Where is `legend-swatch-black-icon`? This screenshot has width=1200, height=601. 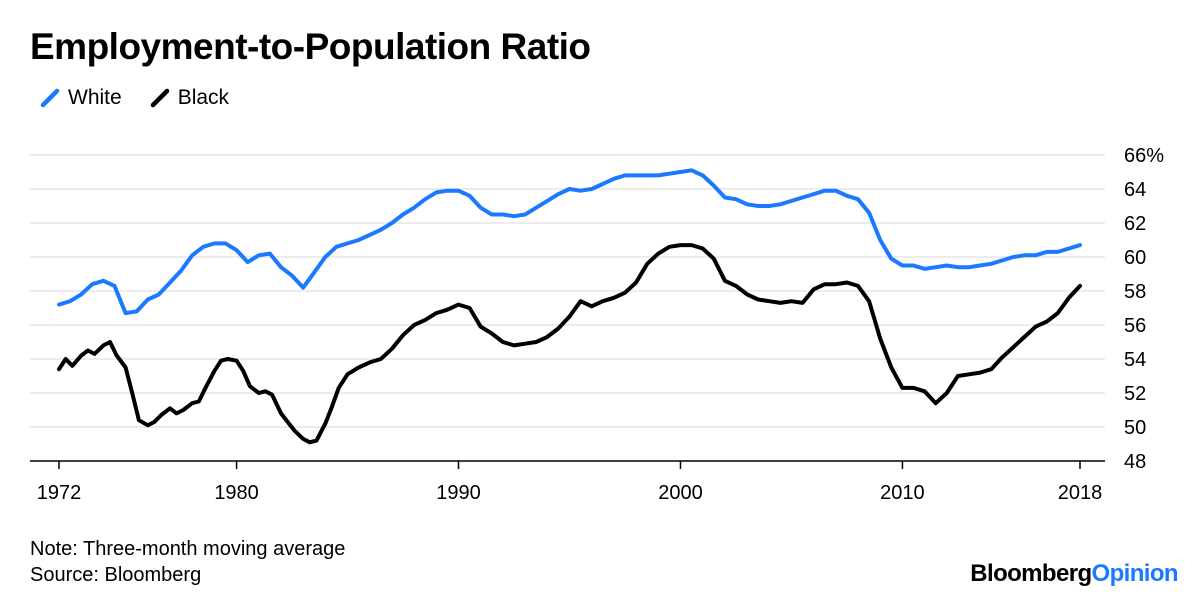
legend-swatch-black-icon is located at coordinates (159, 98).